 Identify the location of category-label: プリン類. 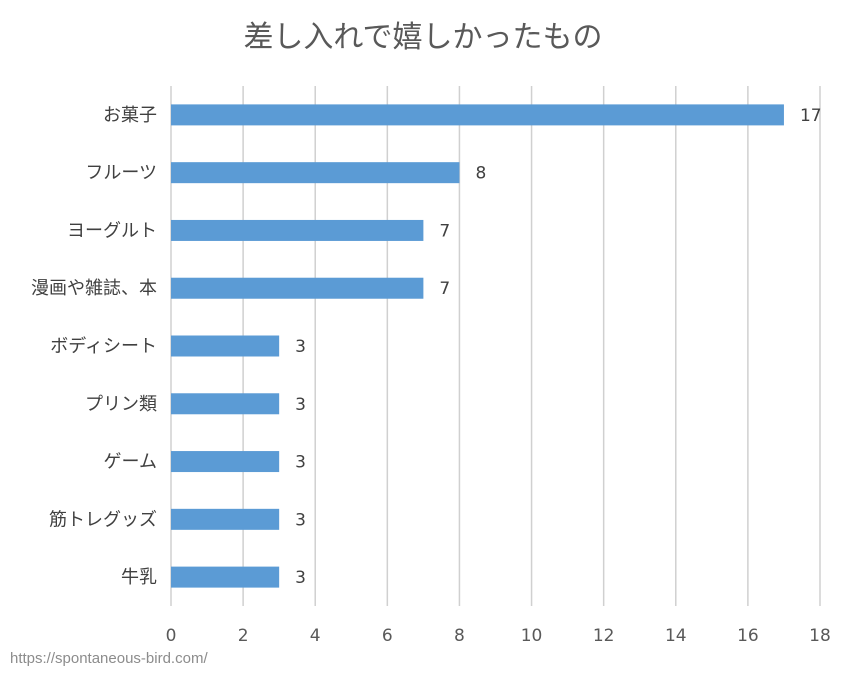
(121, 404).